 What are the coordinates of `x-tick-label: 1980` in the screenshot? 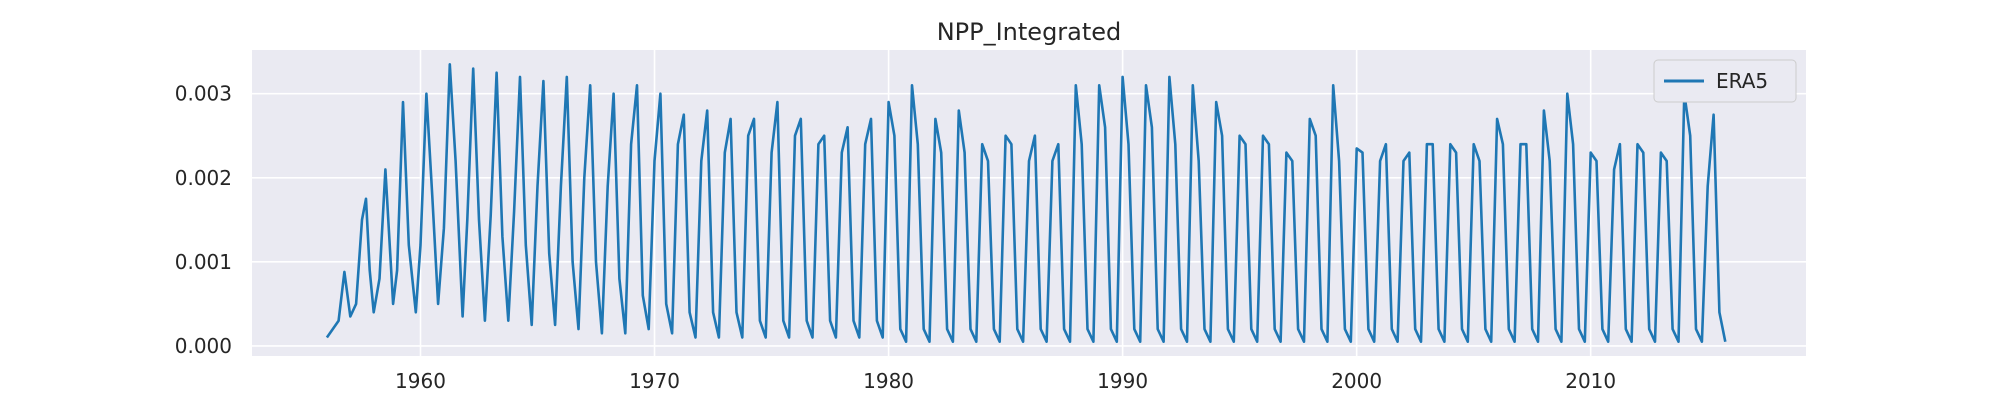 It's located at (888, 381).